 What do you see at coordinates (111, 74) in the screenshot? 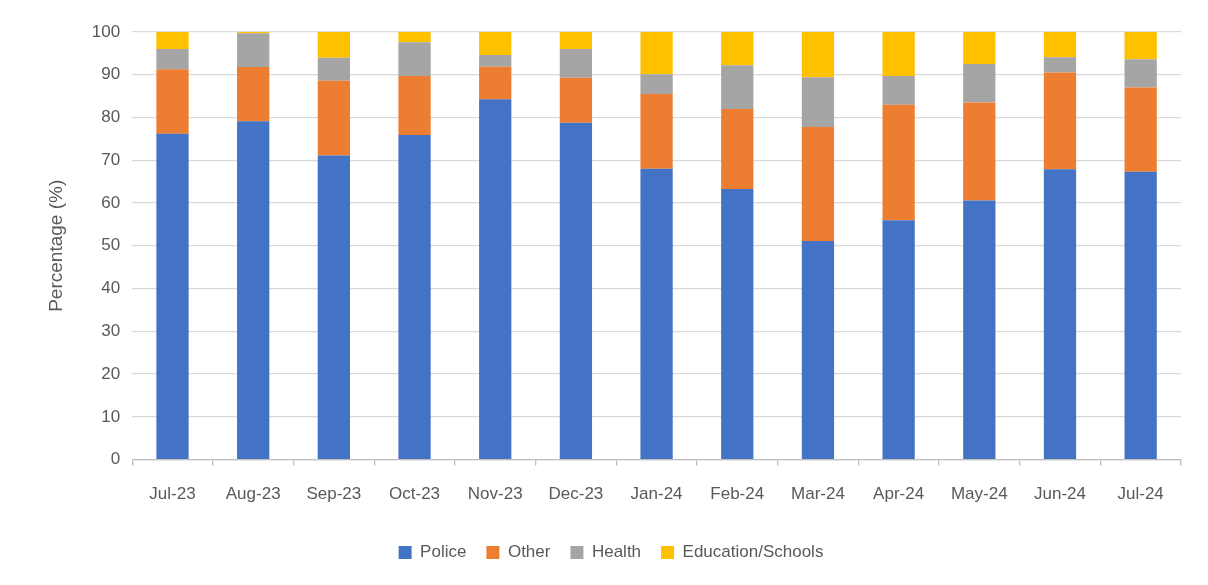
I see `y-tick-label: 90` at bounding box center [111, 74].